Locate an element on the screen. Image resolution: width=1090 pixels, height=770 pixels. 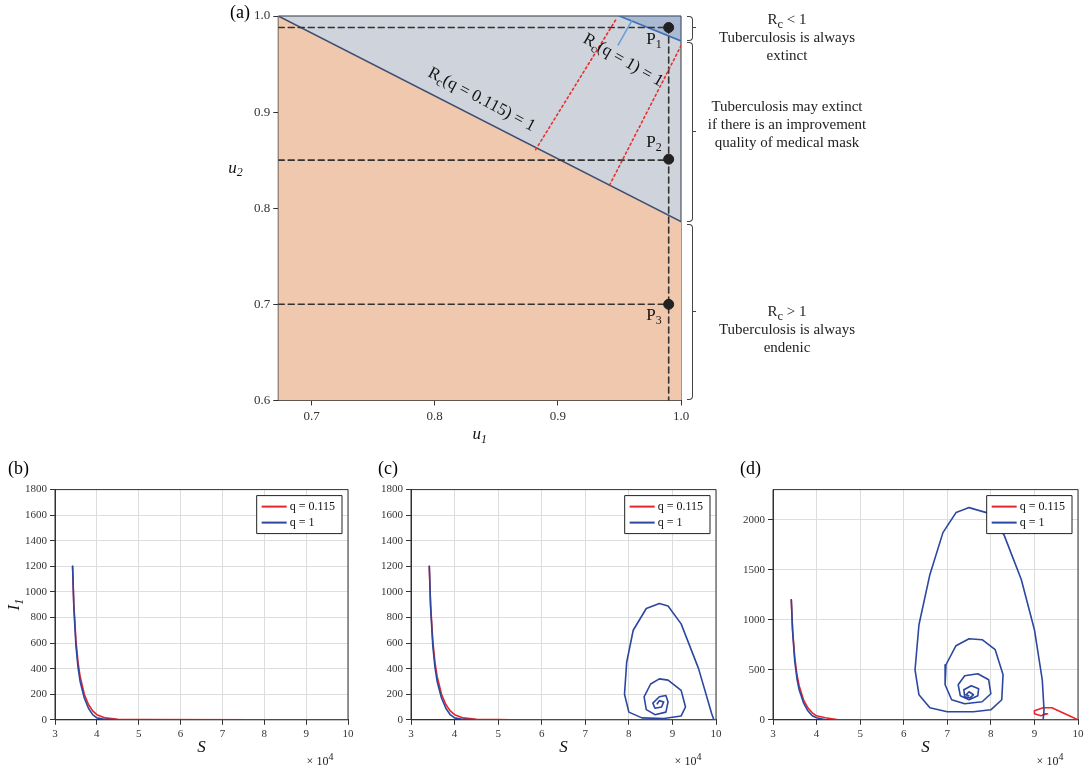
text: R$_{c}$ < 1 is located at coordinates (787, 21).